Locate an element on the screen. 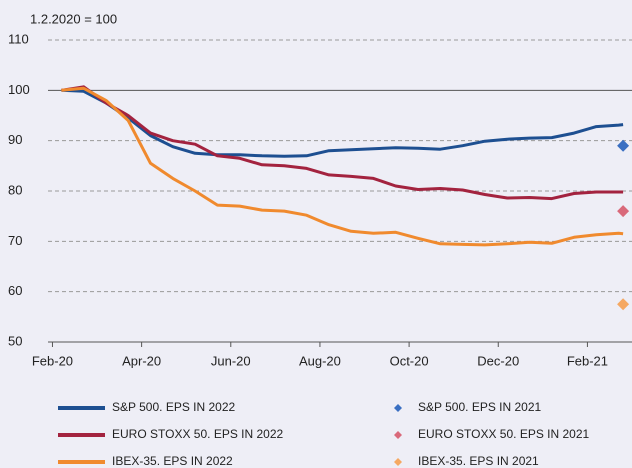 The height and width of the screenshot is (468, 632). x-tick-label: Aug-20 is located at coordinates (320, 360).